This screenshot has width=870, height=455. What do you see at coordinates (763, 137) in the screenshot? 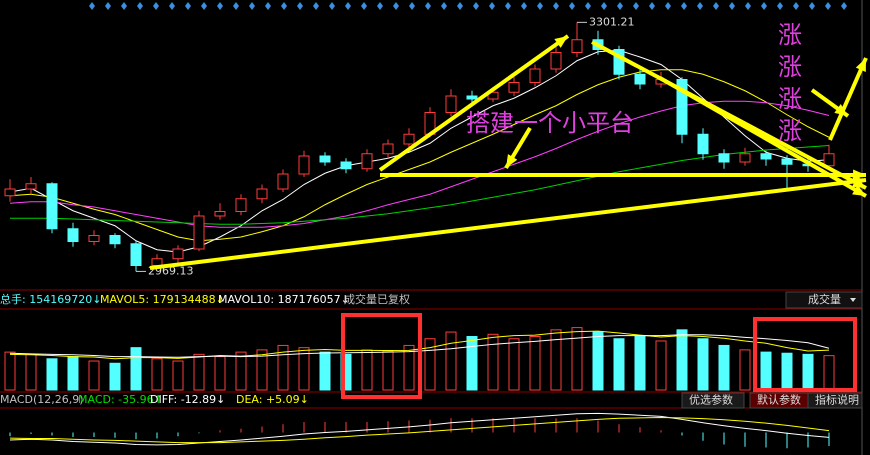
I see `annotation-arrow` at bounding box center [763, 137].